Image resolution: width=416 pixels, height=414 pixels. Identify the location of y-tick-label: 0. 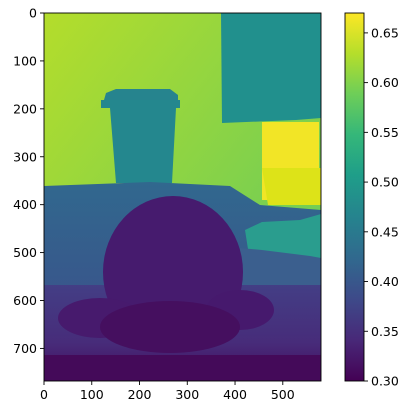
(33, 13).